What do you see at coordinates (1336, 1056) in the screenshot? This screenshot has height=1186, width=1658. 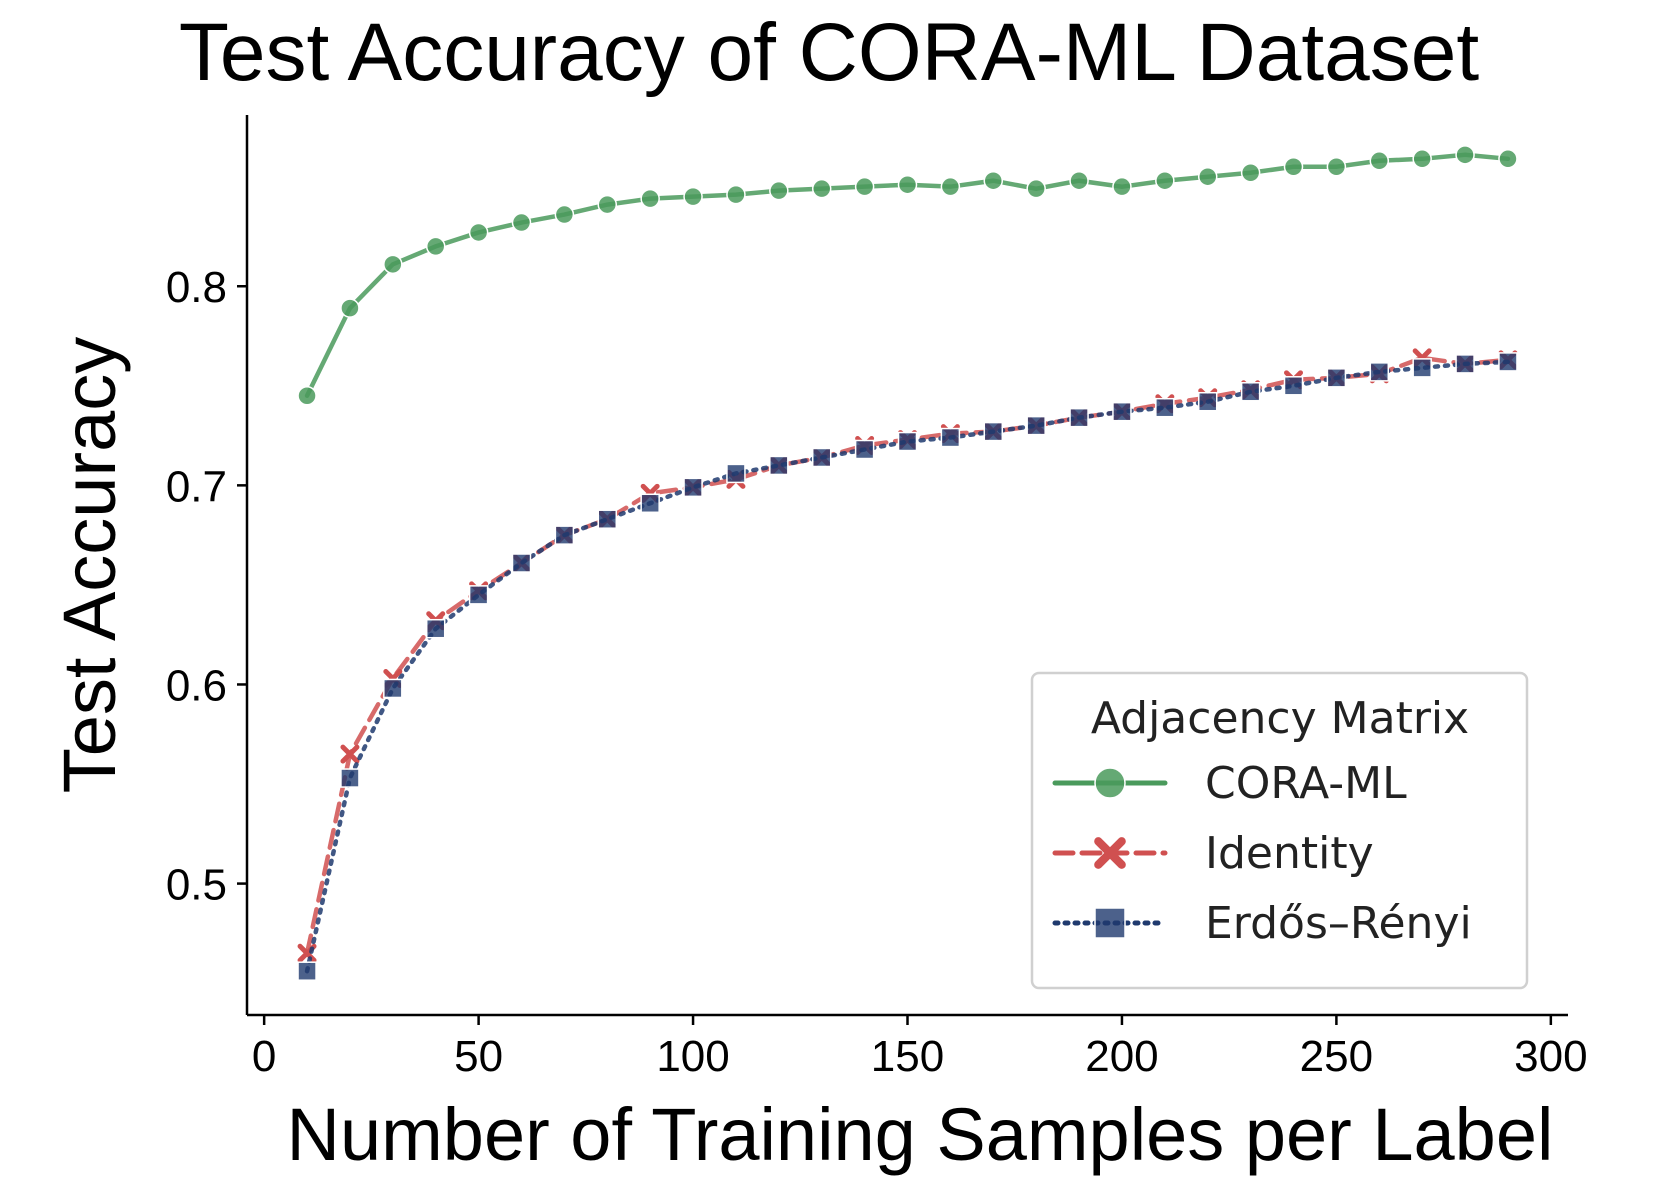 I see `x-tick-label: 250` at bounding box center [1336, 1056].